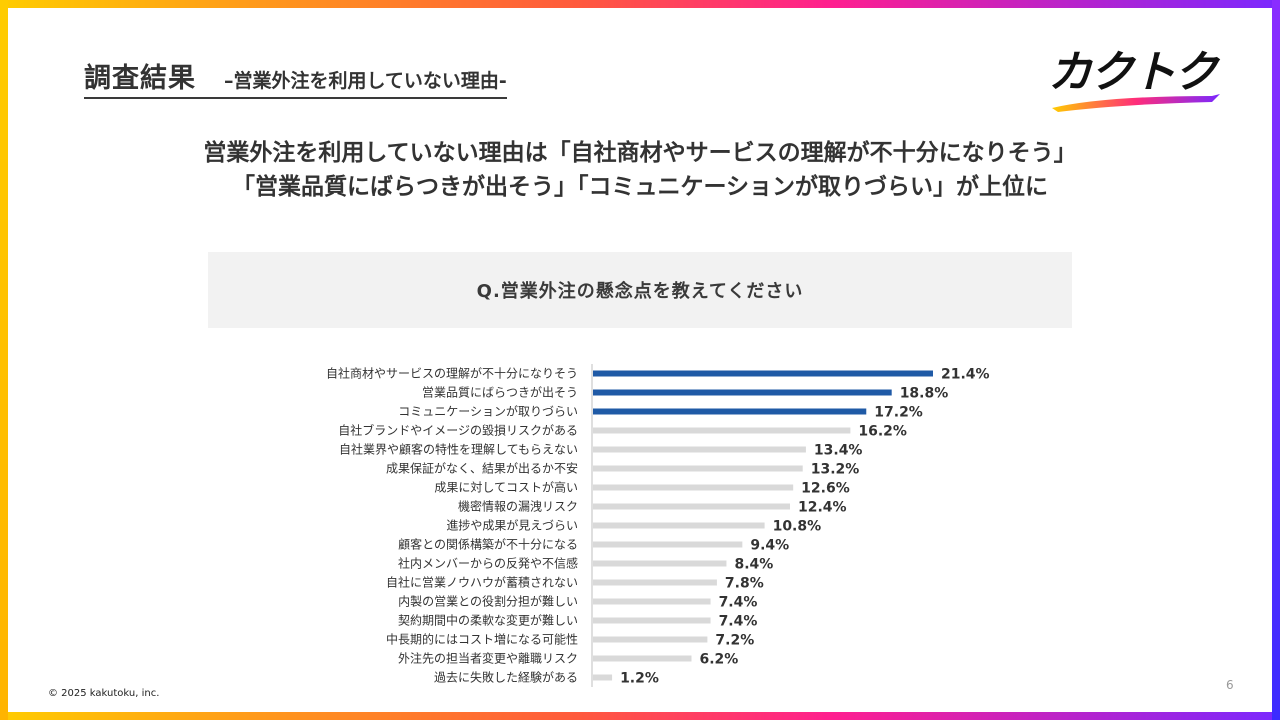 The width and height of the screenshot is (1280, 720). Describe the element at coordinates (488, 411) in the screenshot. I see `category-label: コミュニケーションが取りづらい` at that location.